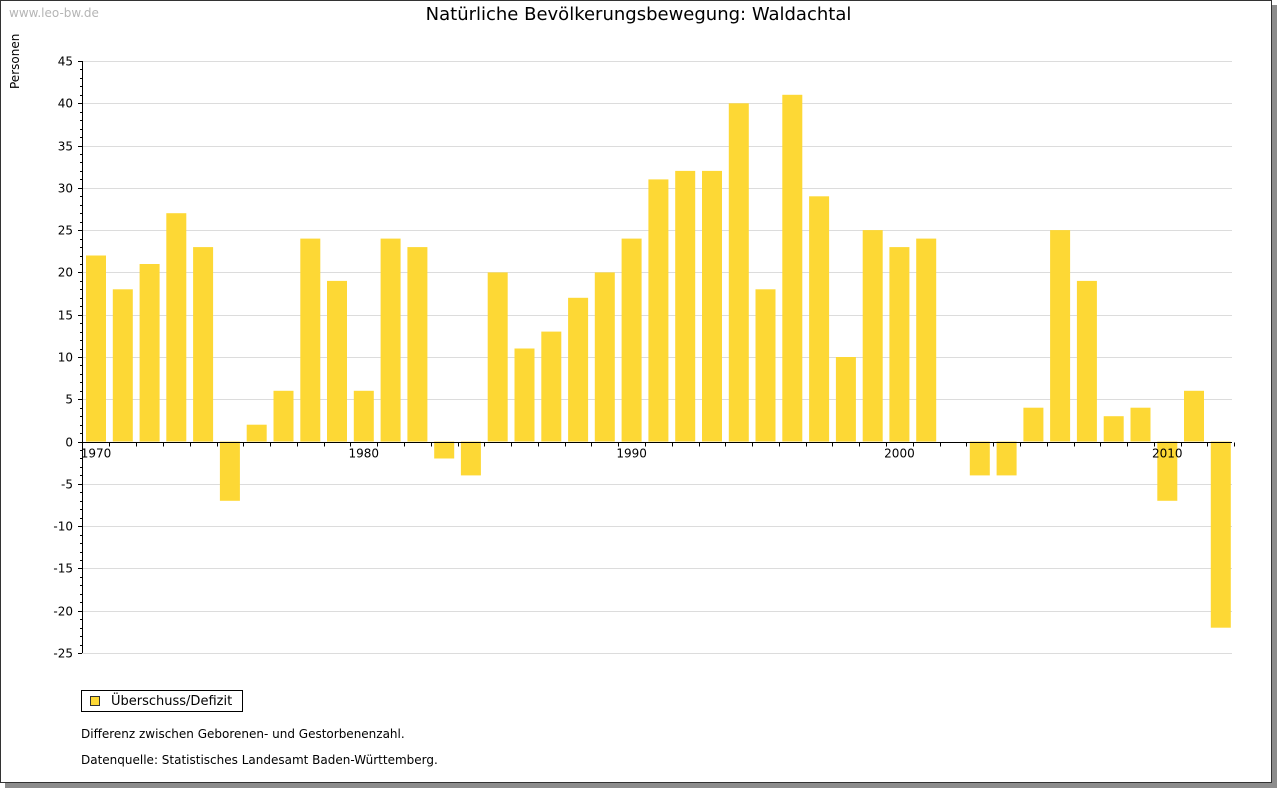  What do you see at coordinates (1060, 336) in the screenshot?
I see `bar-2006` at bounding box center [1060, 336].